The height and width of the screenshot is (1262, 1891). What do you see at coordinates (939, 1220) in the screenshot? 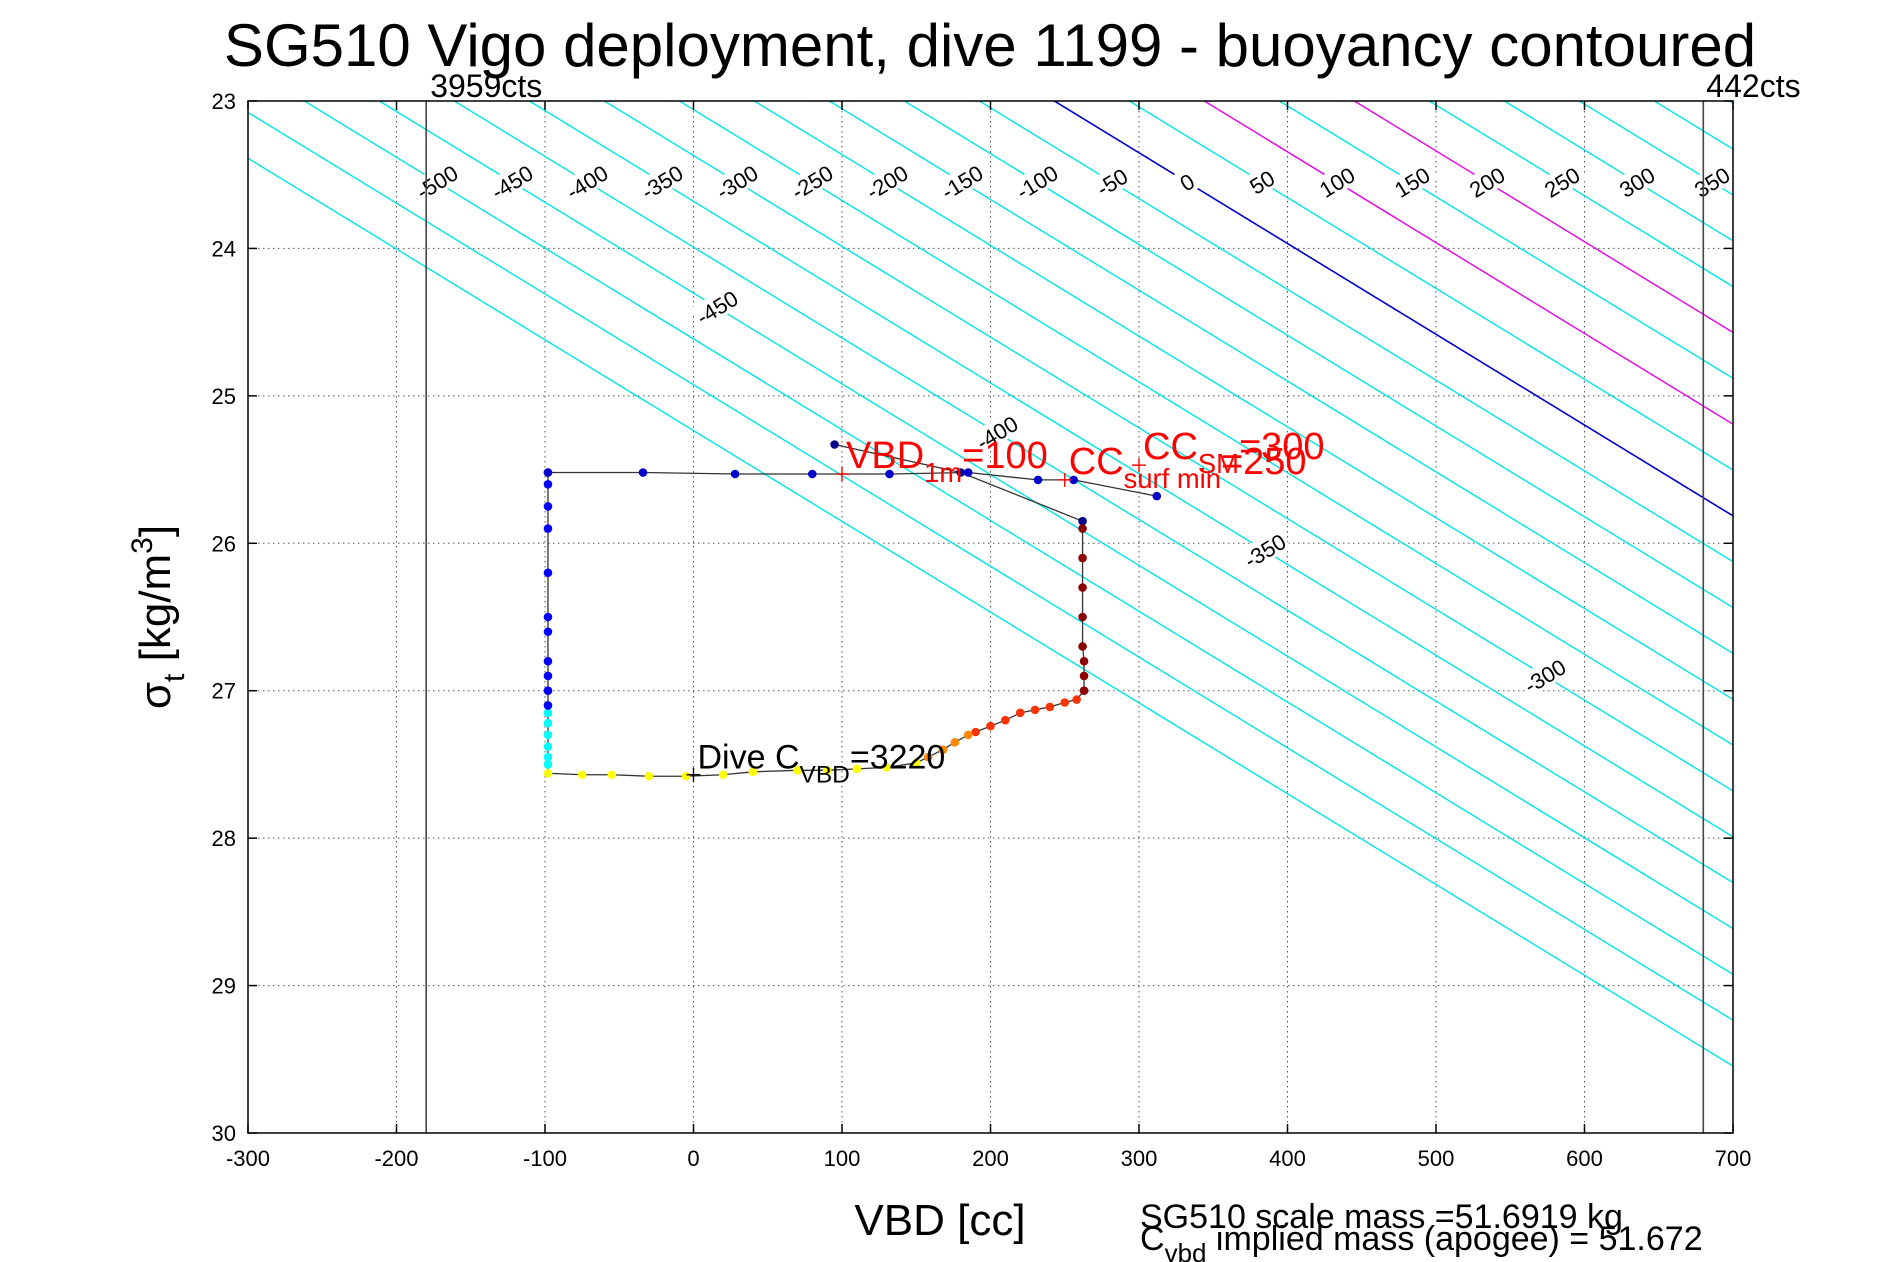
I see `x-axis-label: VBD [cc]` at bounding box center [939, 1220].